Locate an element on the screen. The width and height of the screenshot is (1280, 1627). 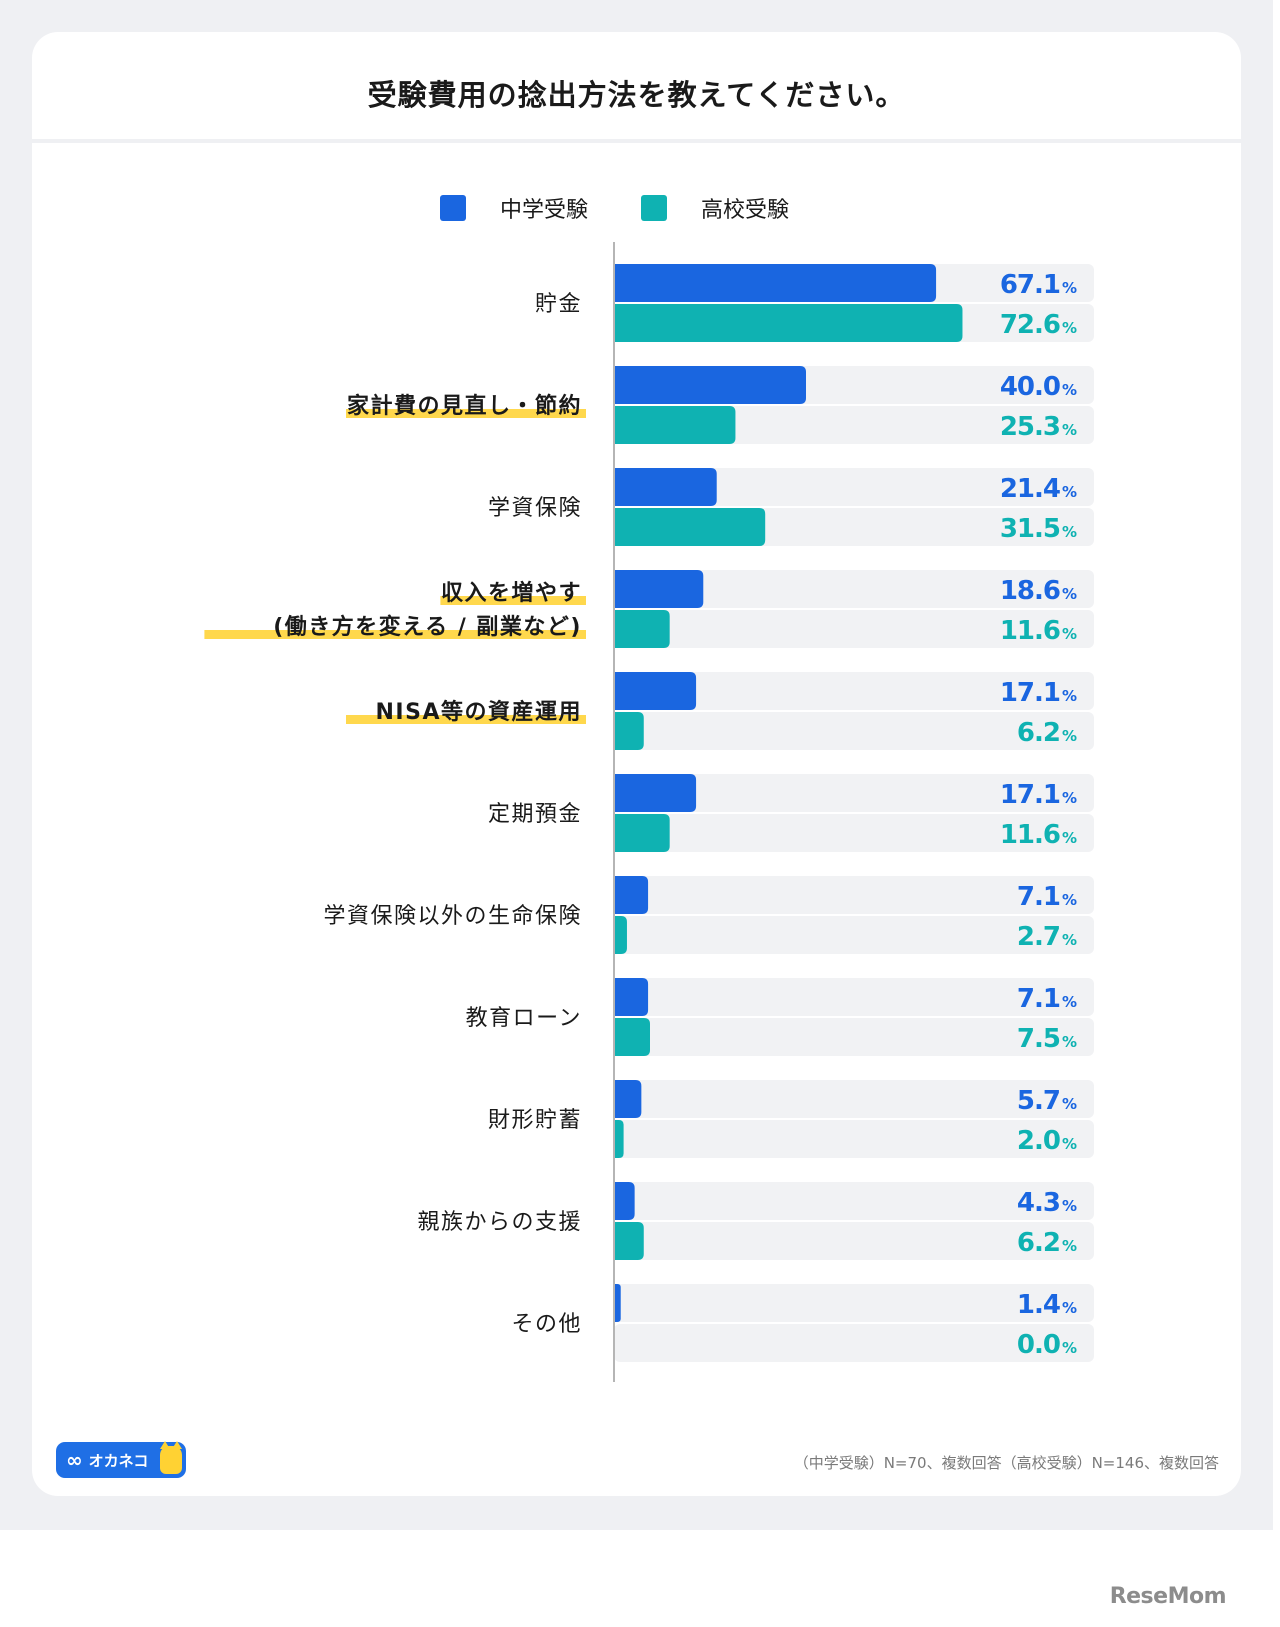
category-label: NISA等の資産運用 is located at coordinates (479, 712).